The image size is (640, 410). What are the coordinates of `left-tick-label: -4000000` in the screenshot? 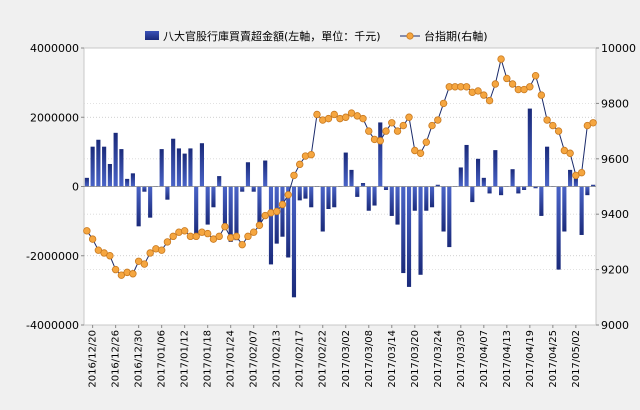 It's located at (52, 325).